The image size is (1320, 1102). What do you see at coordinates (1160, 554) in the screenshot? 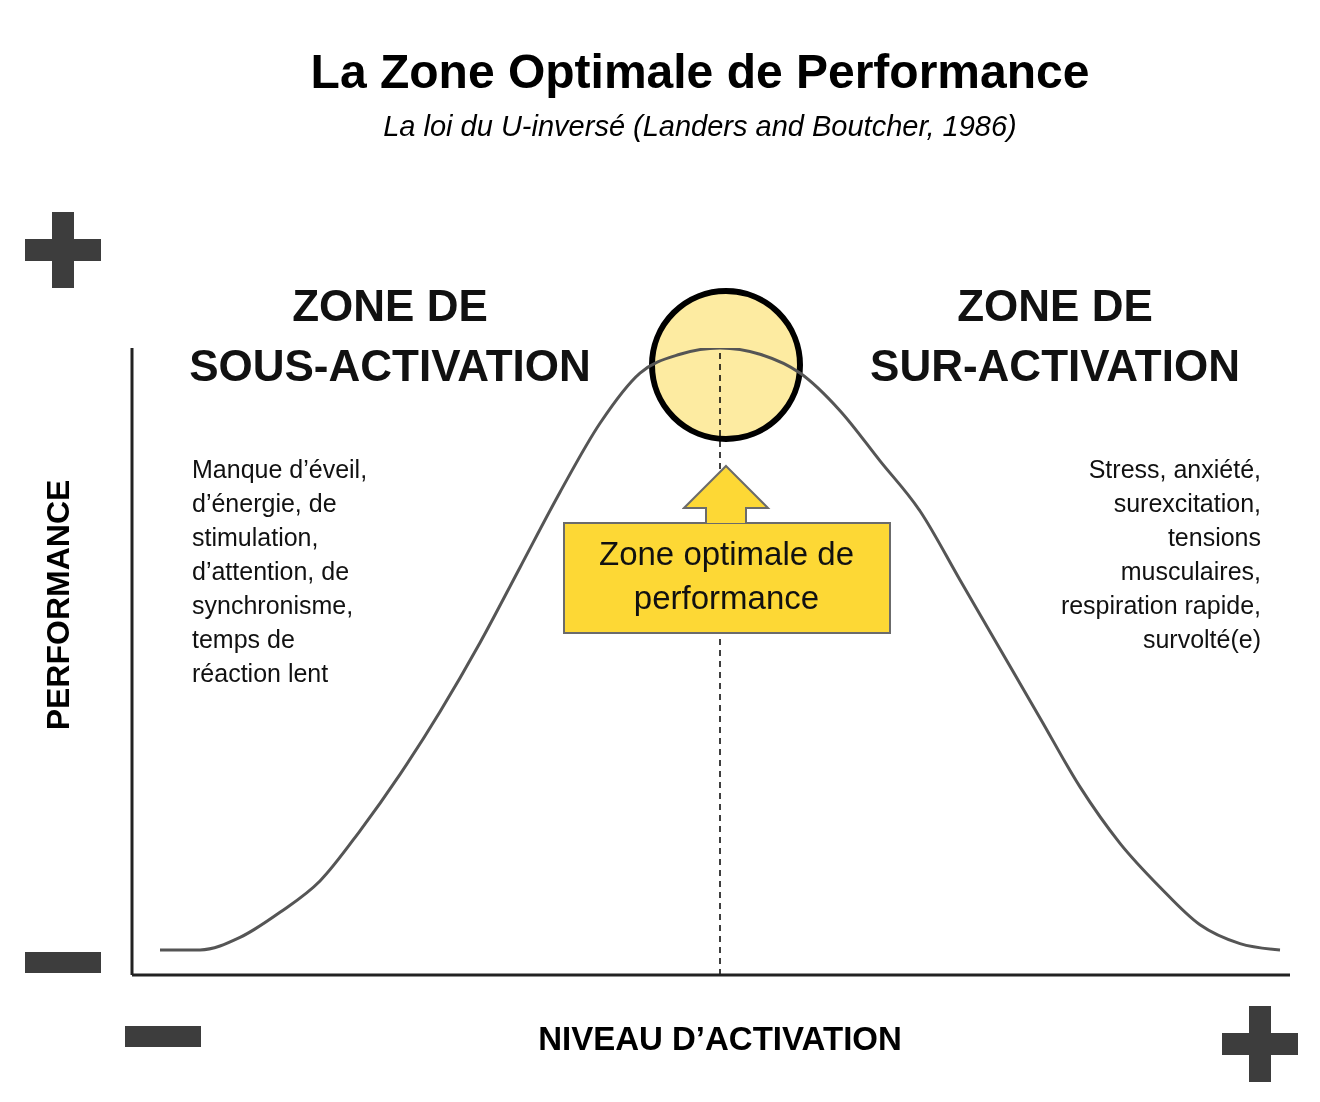
I see `annotation: Stress, anxiété, surexcitation, tensions musculaires, respiration rapide, survolté(e)` at bounding box center [1160, 554].